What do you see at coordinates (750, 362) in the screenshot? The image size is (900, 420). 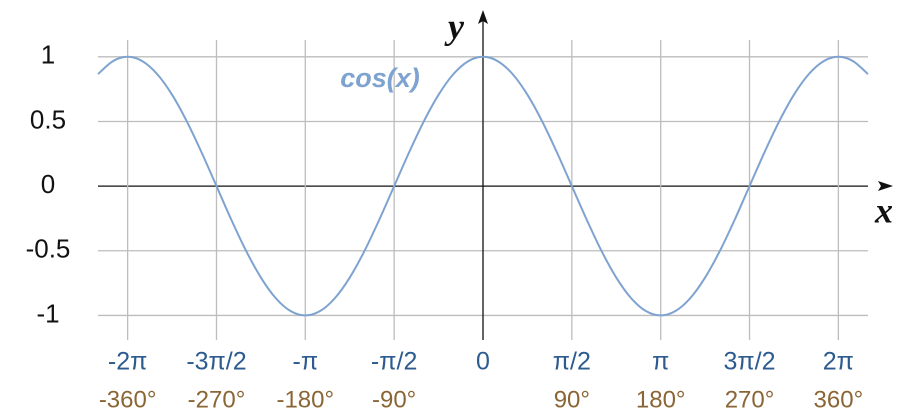 I see `x-tick-label: 3π/2` at bounding box center [750, 362].